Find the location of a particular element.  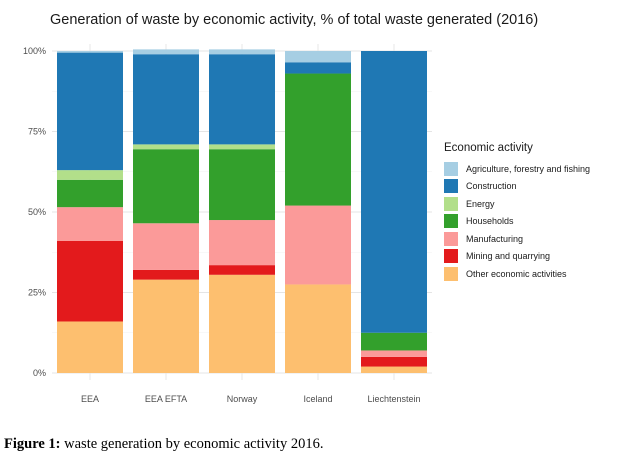

legend-item: Mining and quarrying is located at coordinates (517, 257).